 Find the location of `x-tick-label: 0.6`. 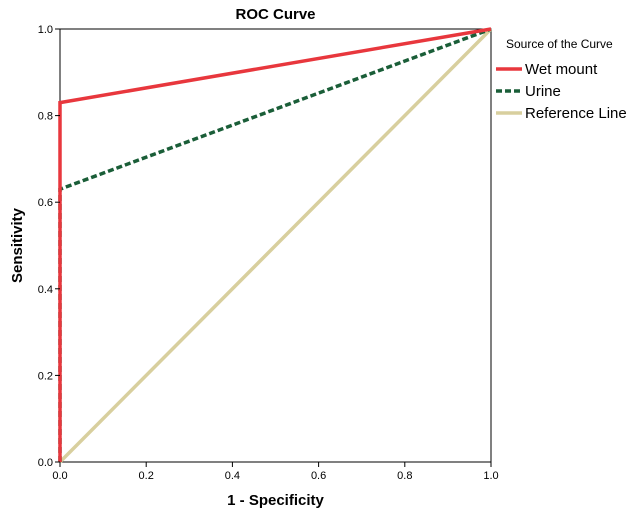

x-tick-label: 0.6 is located at coordinates (318, 476).